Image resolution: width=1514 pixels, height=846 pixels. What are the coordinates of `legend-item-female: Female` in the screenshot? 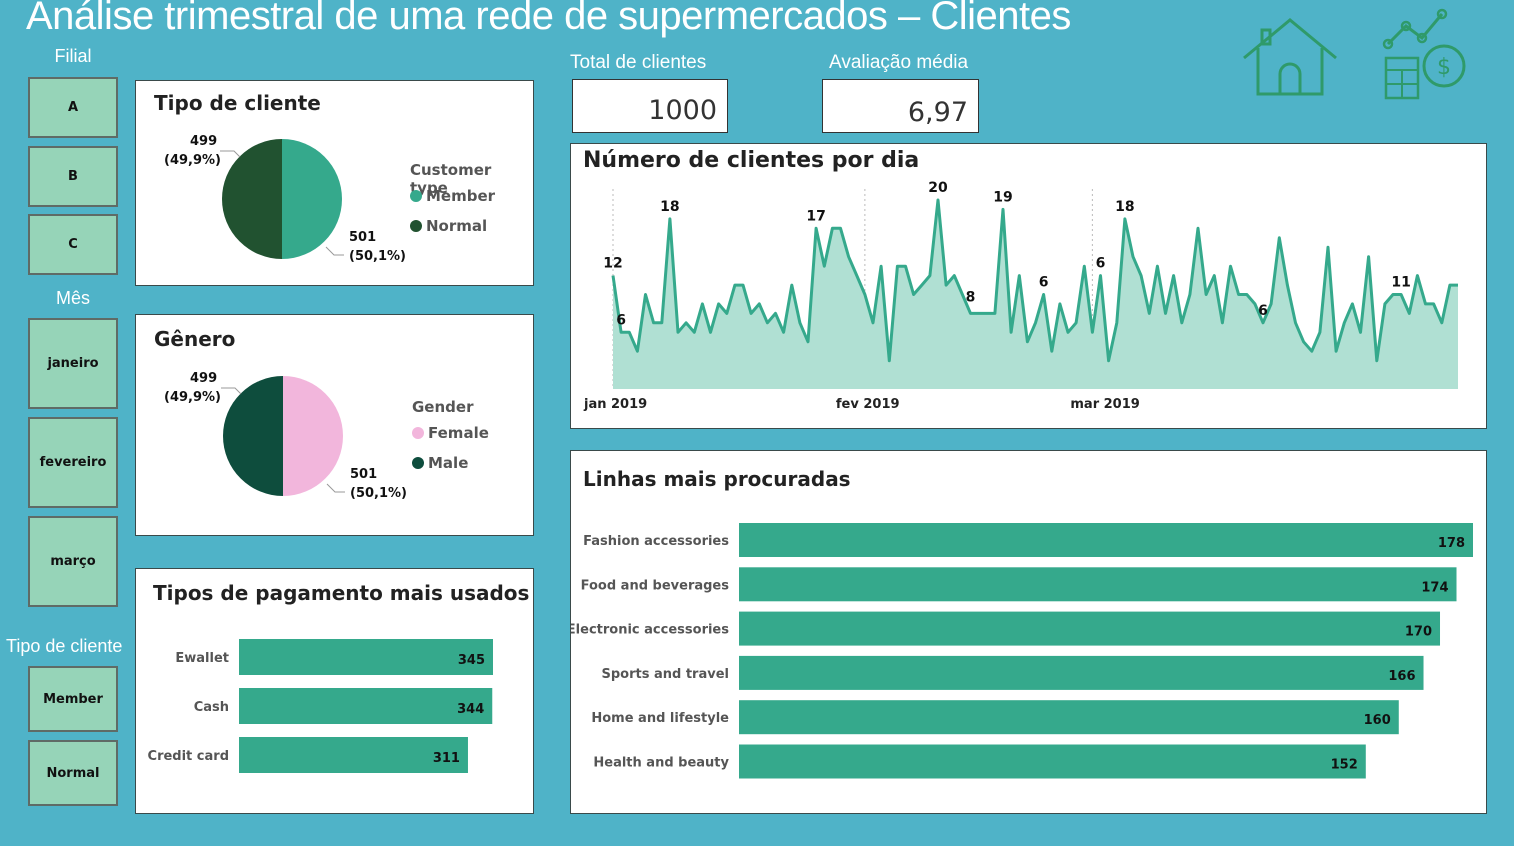 It's located at (450, 433).